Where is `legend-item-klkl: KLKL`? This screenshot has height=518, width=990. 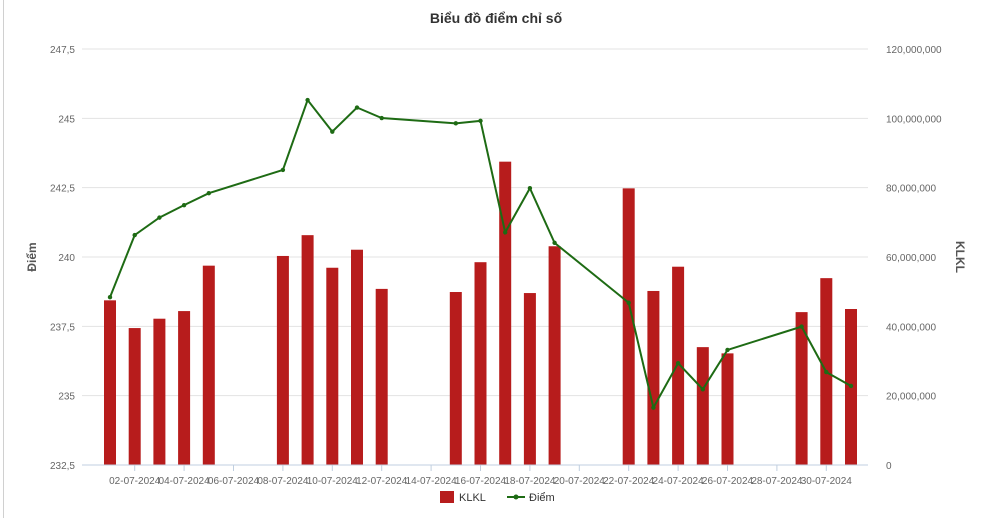 legend-item-klkl: KLKL is located at coordinates (463, 497).